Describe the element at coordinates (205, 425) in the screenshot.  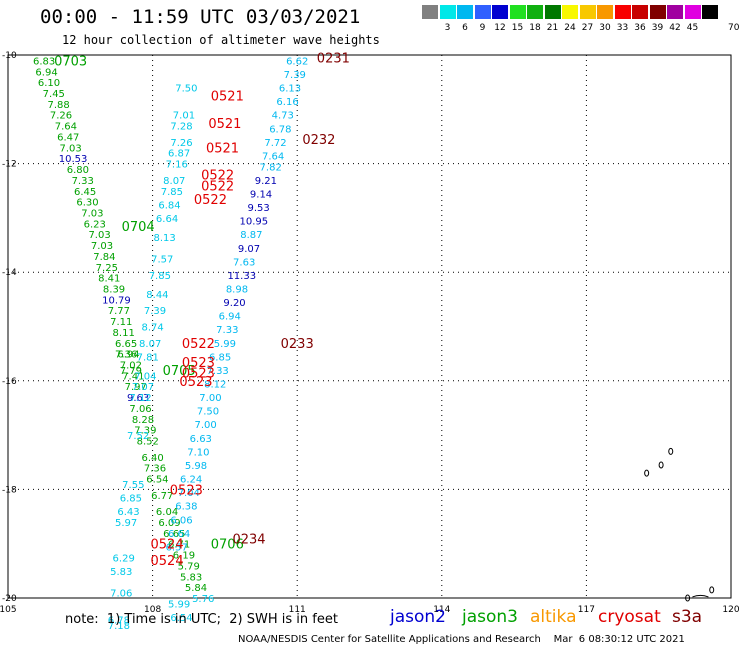
I see `wave-height-point: 7.00` at that location.